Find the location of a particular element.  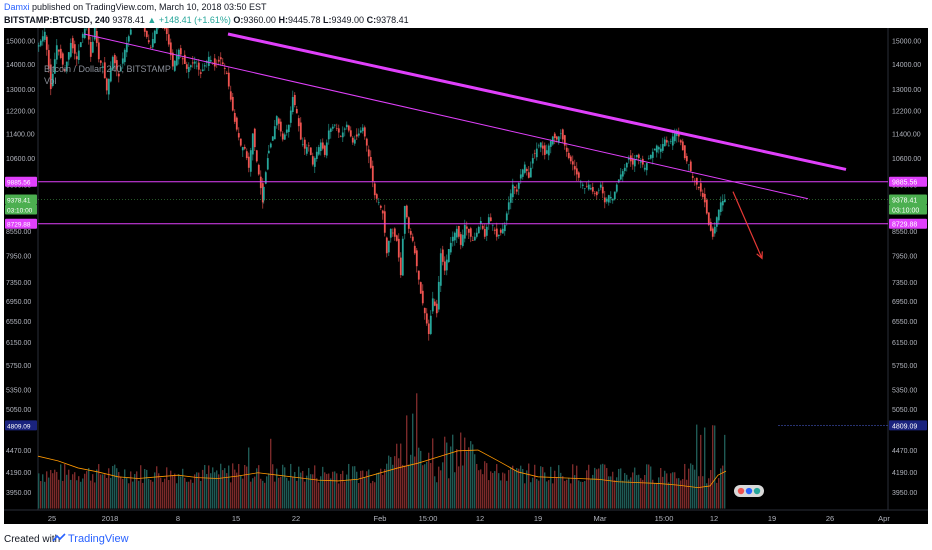

price-tag-right-text: 03:10:00 is located at coordinates (905, 211).